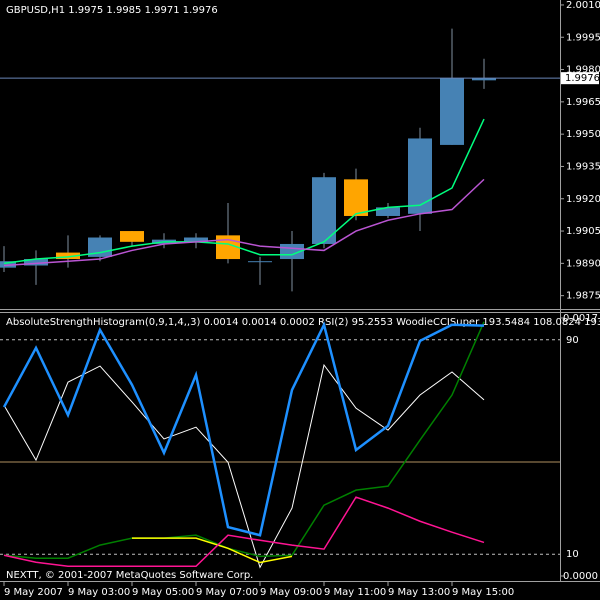 This screenshot has width=600, height=600. What do you see at coordinates (163, 592) in the screenshot?
I see `x-tick-label: 9 May 05:00` at bounding box center [163, 592].